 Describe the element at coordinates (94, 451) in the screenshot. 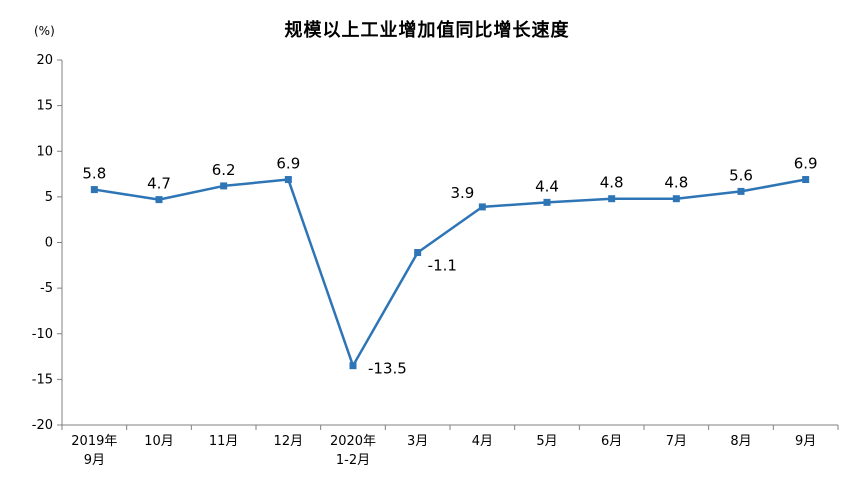

I see `x-axis-category-label: 2019年 9月` at that location.